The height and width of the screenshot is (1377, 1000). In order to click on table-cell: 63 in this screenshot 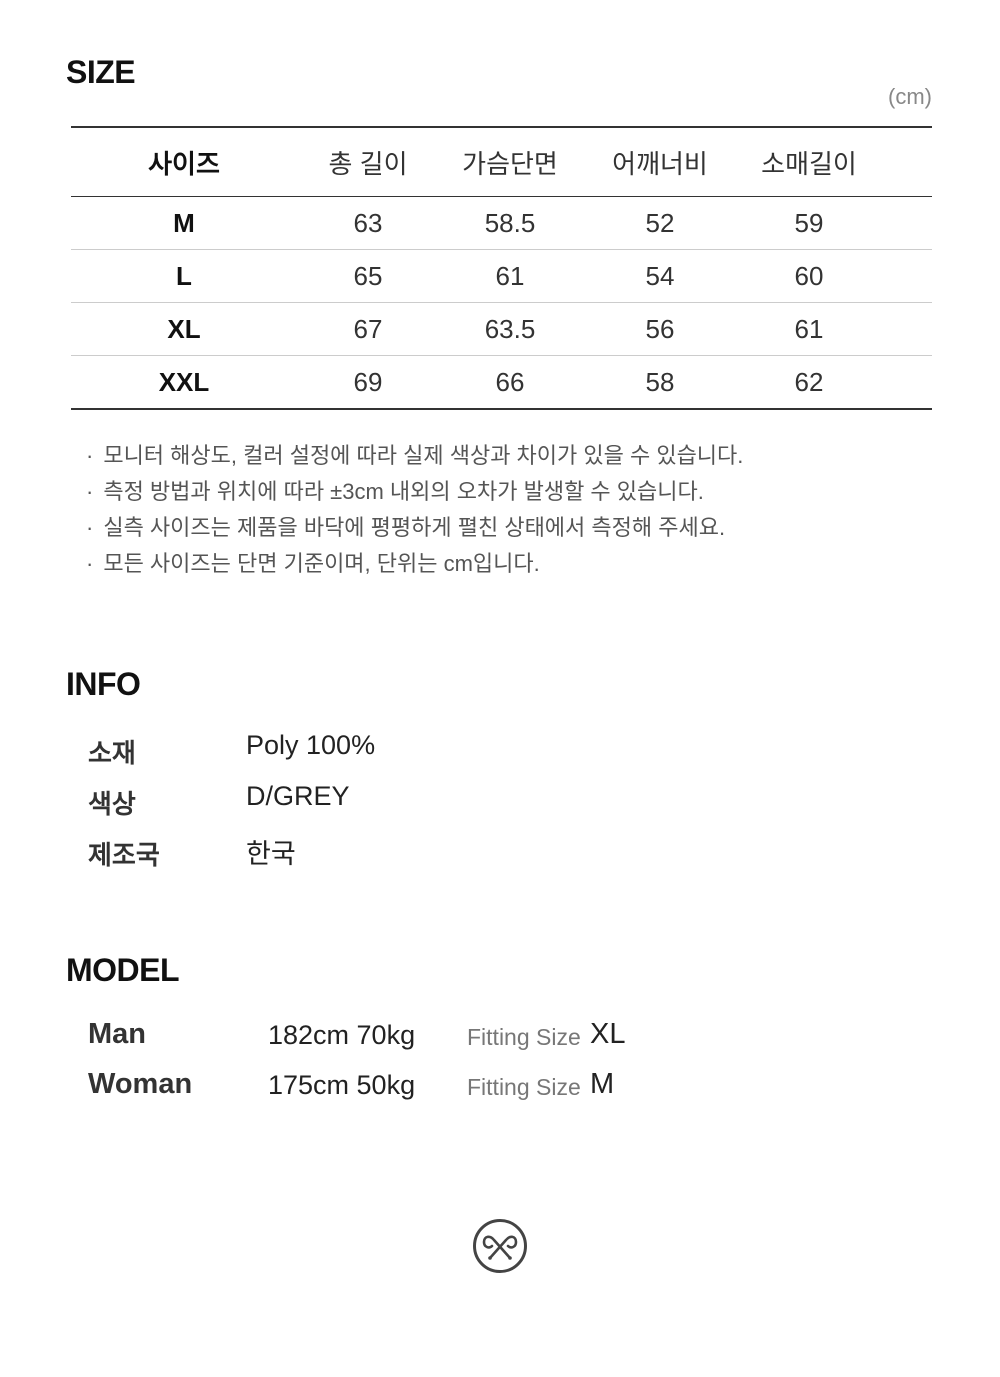, I will do `click(368, 223)`.